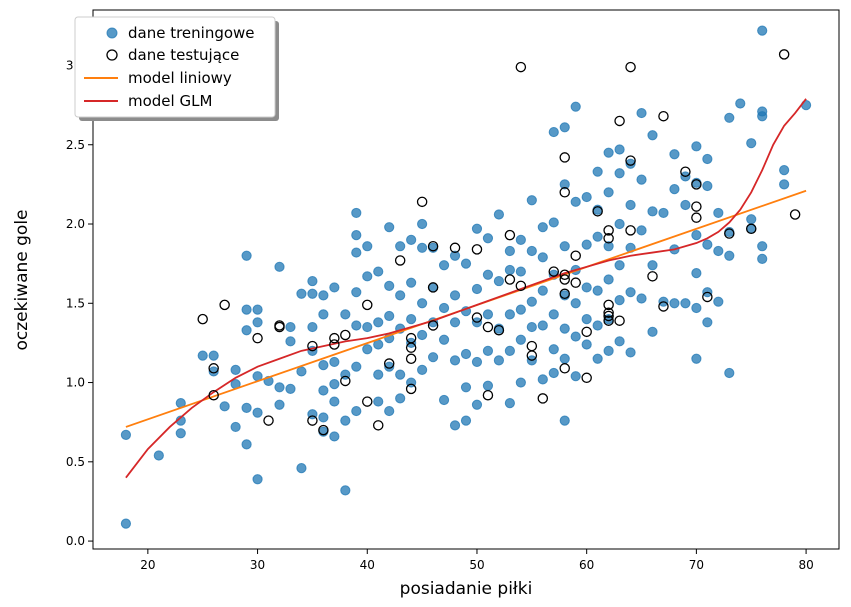 The width and height of the screenshot is (851, 607). What do you see at coordinates (257, 565) in the screenshot?
I see `x-tick-label: 30` at bounding box center [257, 565].